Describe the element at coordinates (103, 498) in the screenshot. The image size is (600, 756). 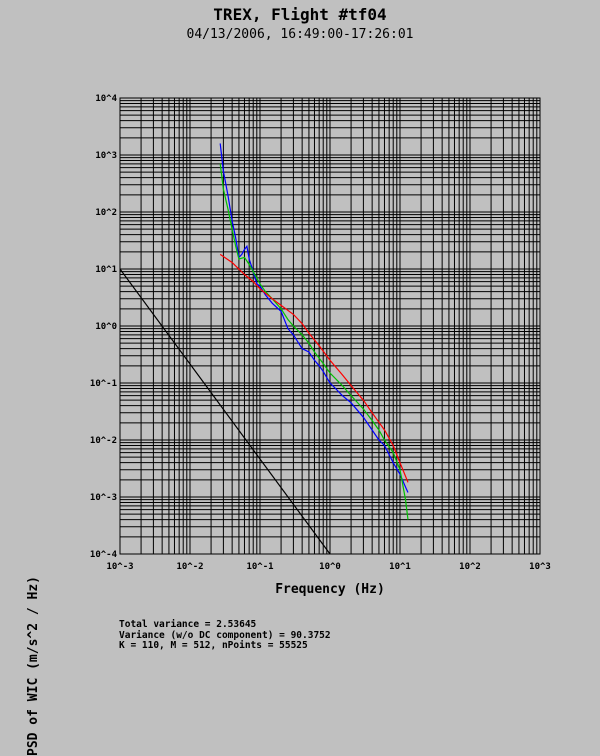
I see `y-tick-label: 10^-3` at that location.